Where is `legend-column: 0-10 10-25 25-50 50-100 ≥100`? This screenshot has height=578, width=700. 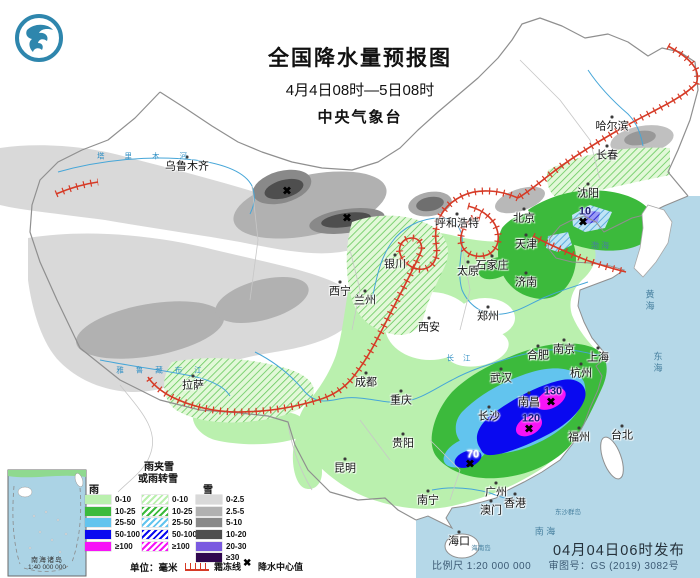 legend-column: 0-10 10-25 25-50 50-100 ≥100 is located at coordinates (112, 523).